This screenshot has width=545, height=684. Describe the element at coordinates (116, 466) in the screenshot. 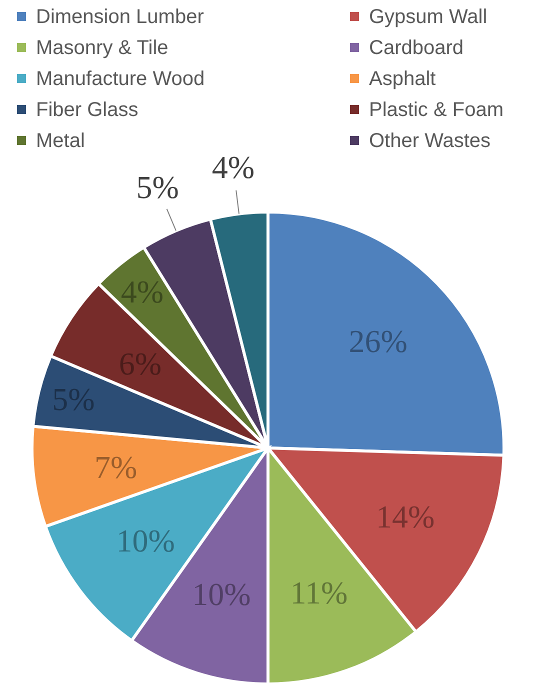

I see `data-label: 7%` at that location.